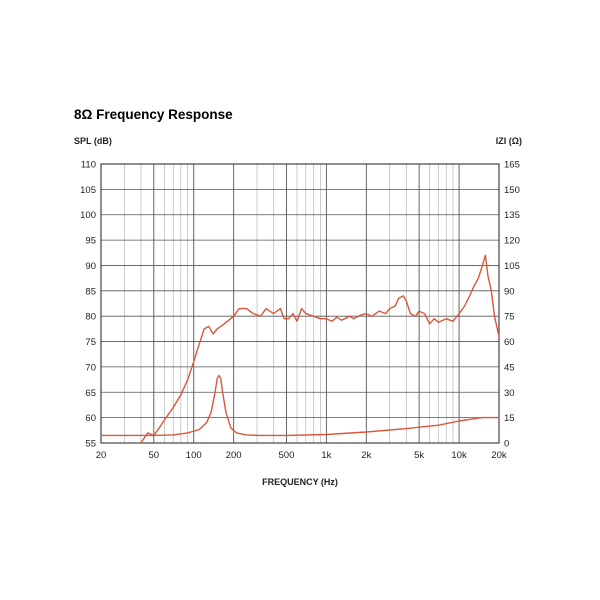 This screenshot has height=600, width=600. I want to click on x-tick-label: 5k, so click(419, 455).